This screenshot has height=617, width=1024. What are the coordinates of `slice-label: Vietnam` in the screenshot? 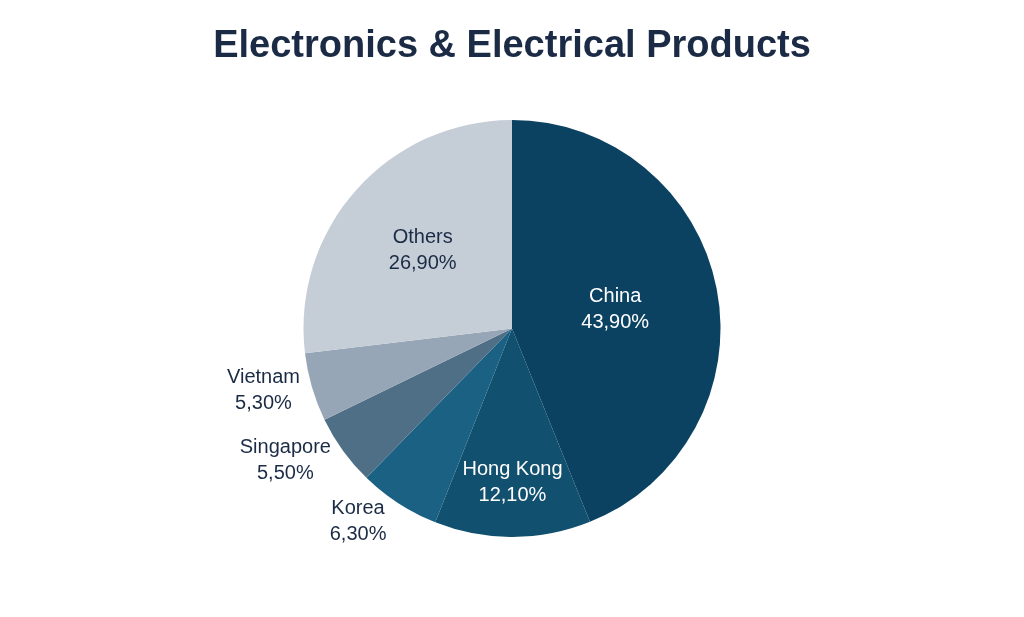 It's located at (263, 376).